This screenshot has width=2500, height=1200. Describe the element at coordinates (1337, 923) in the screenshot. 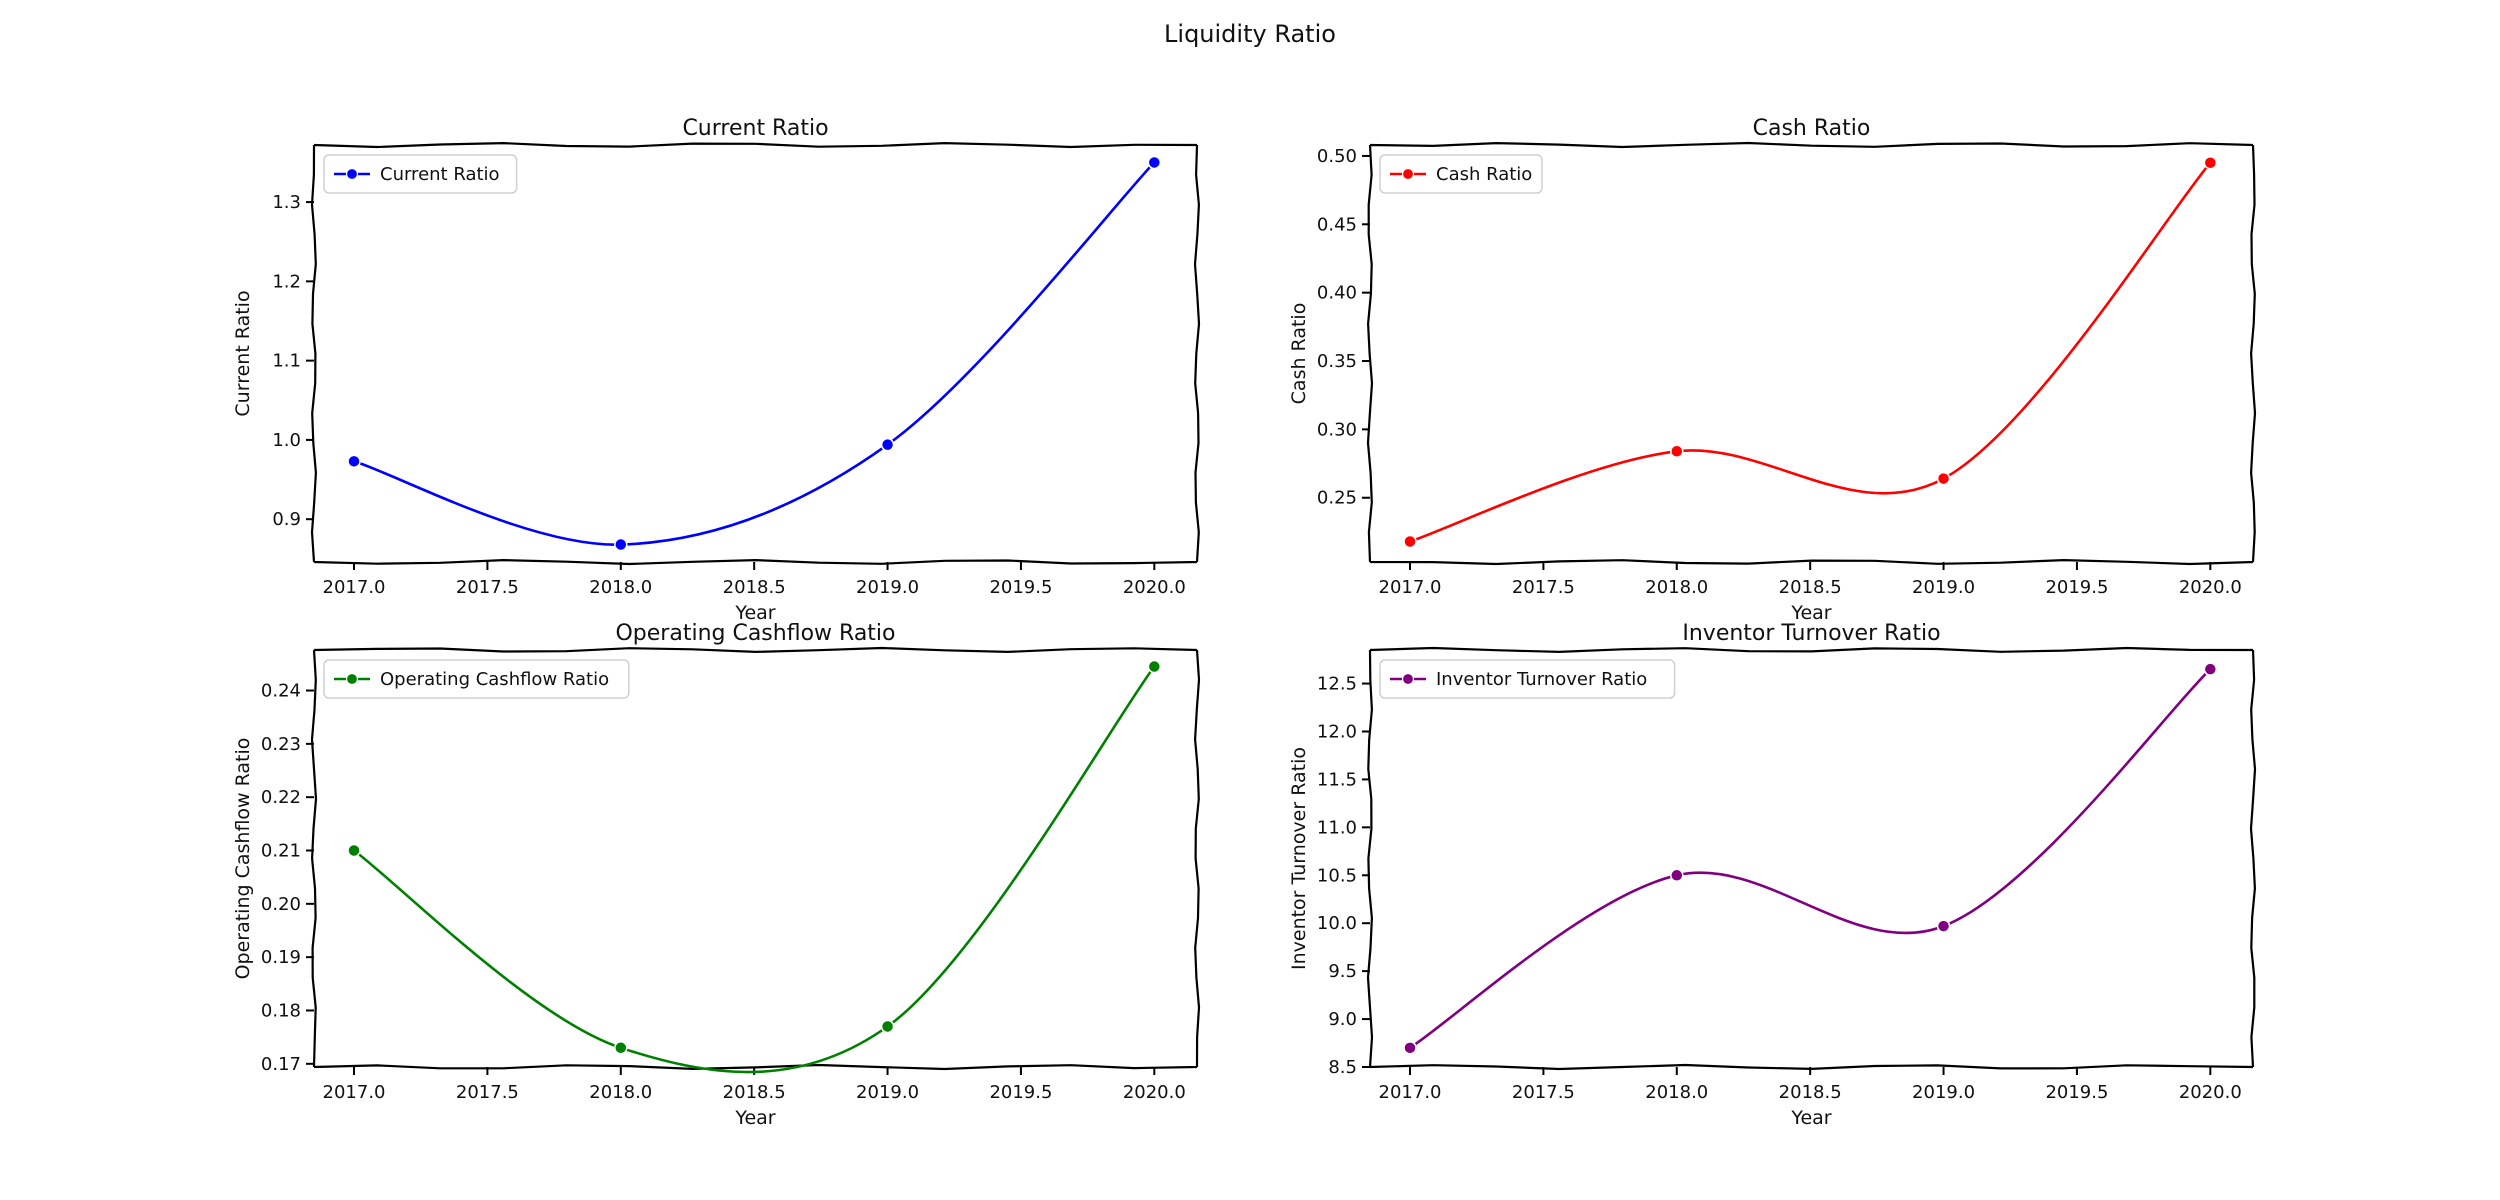

I see `y-tick-label: 10.0` at that location.